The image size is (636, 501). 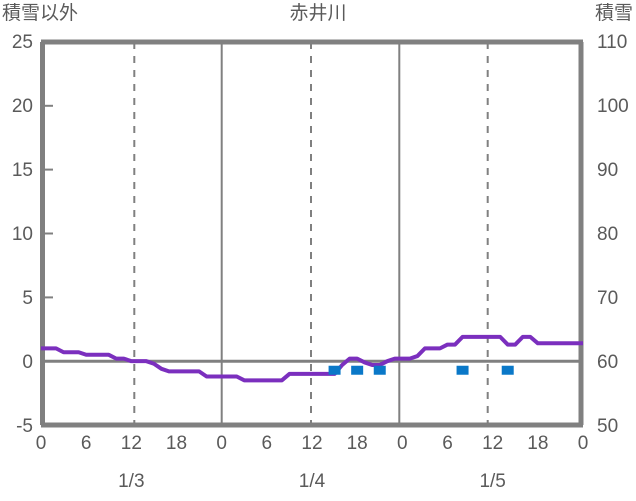 I want to click on y-right-tick-100: 100, so click(x=613, y=106).